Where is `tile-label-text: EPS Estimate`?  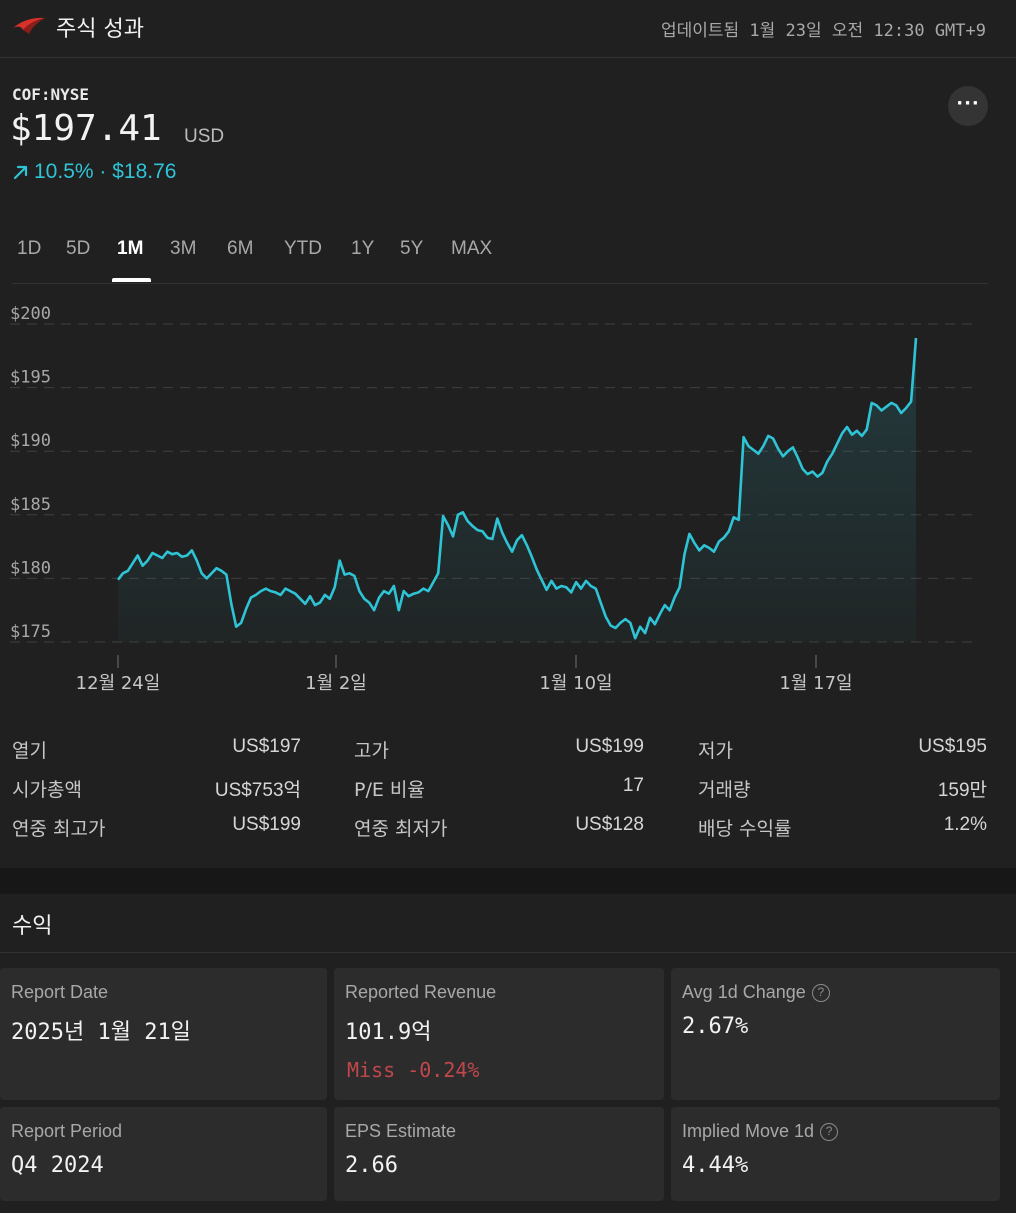 tile-label-text: EPS Estimate is located at coordinates (401, 1131).